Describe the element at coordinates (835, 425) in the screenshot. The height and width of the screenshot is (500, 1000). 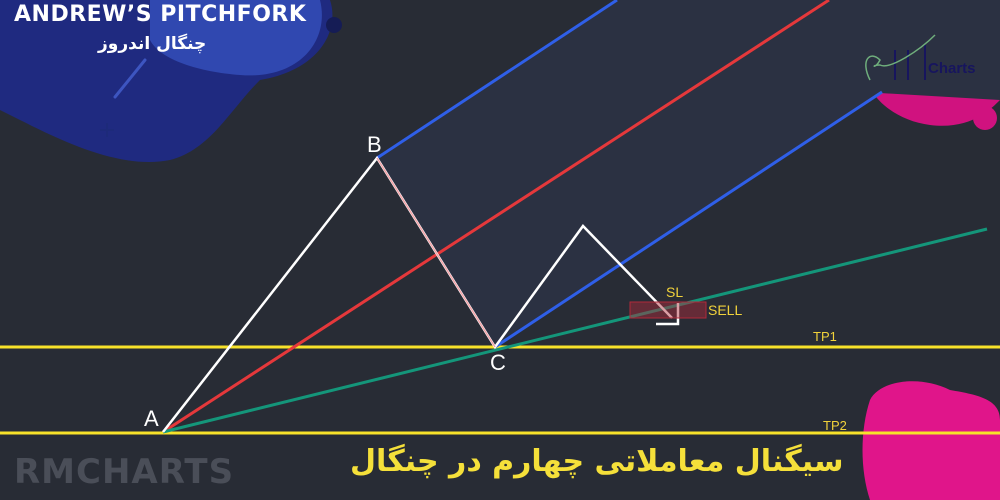
I see `tp2-label: TP2` at that location.